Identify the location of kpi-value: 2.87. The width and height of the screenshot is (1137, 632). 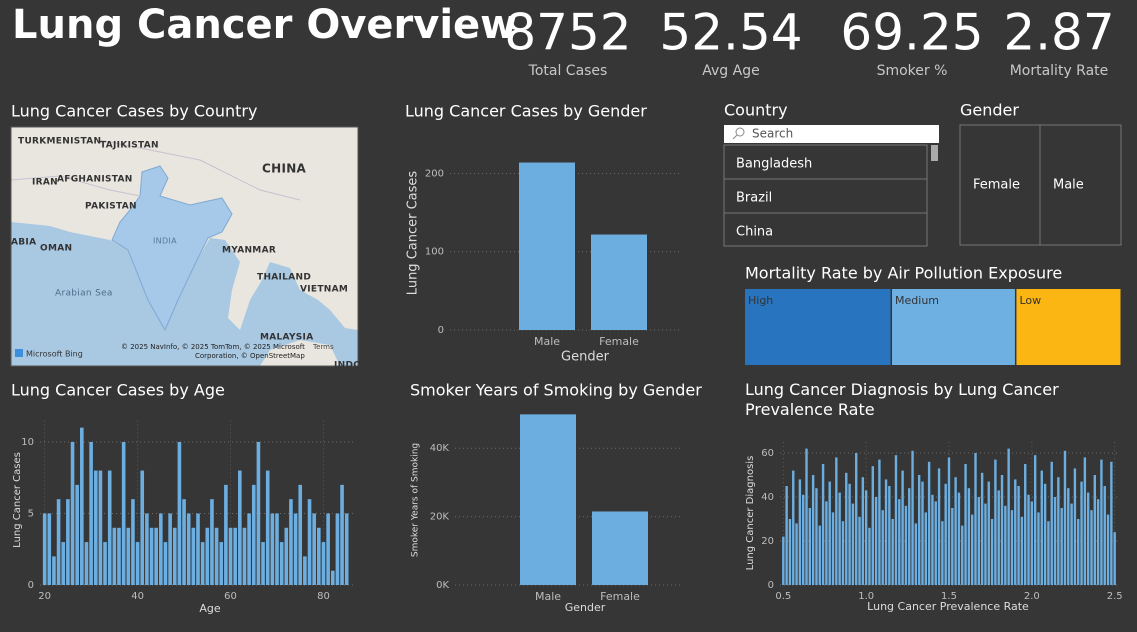
(1058, 33).